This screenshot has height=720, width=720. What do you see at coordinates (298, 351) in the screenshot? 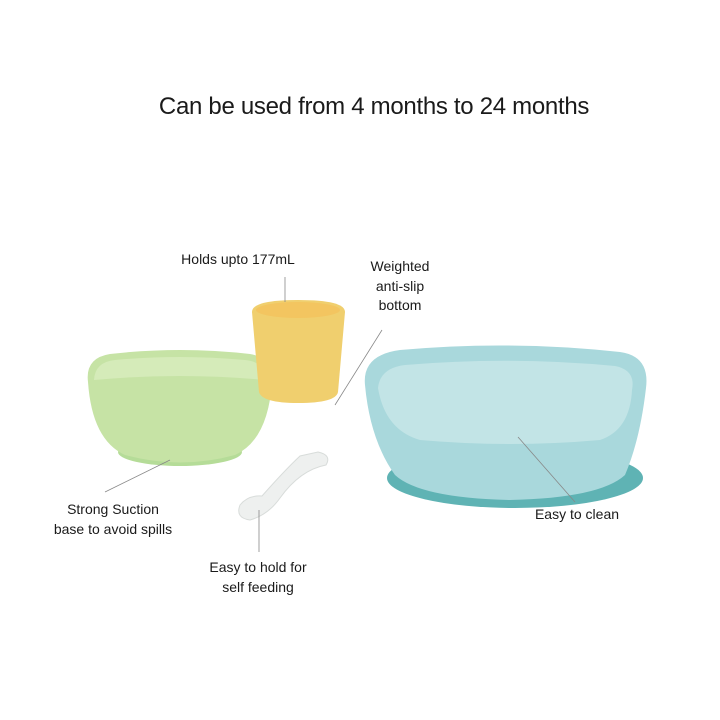
I see `cup` at bounding box center [298, 351].